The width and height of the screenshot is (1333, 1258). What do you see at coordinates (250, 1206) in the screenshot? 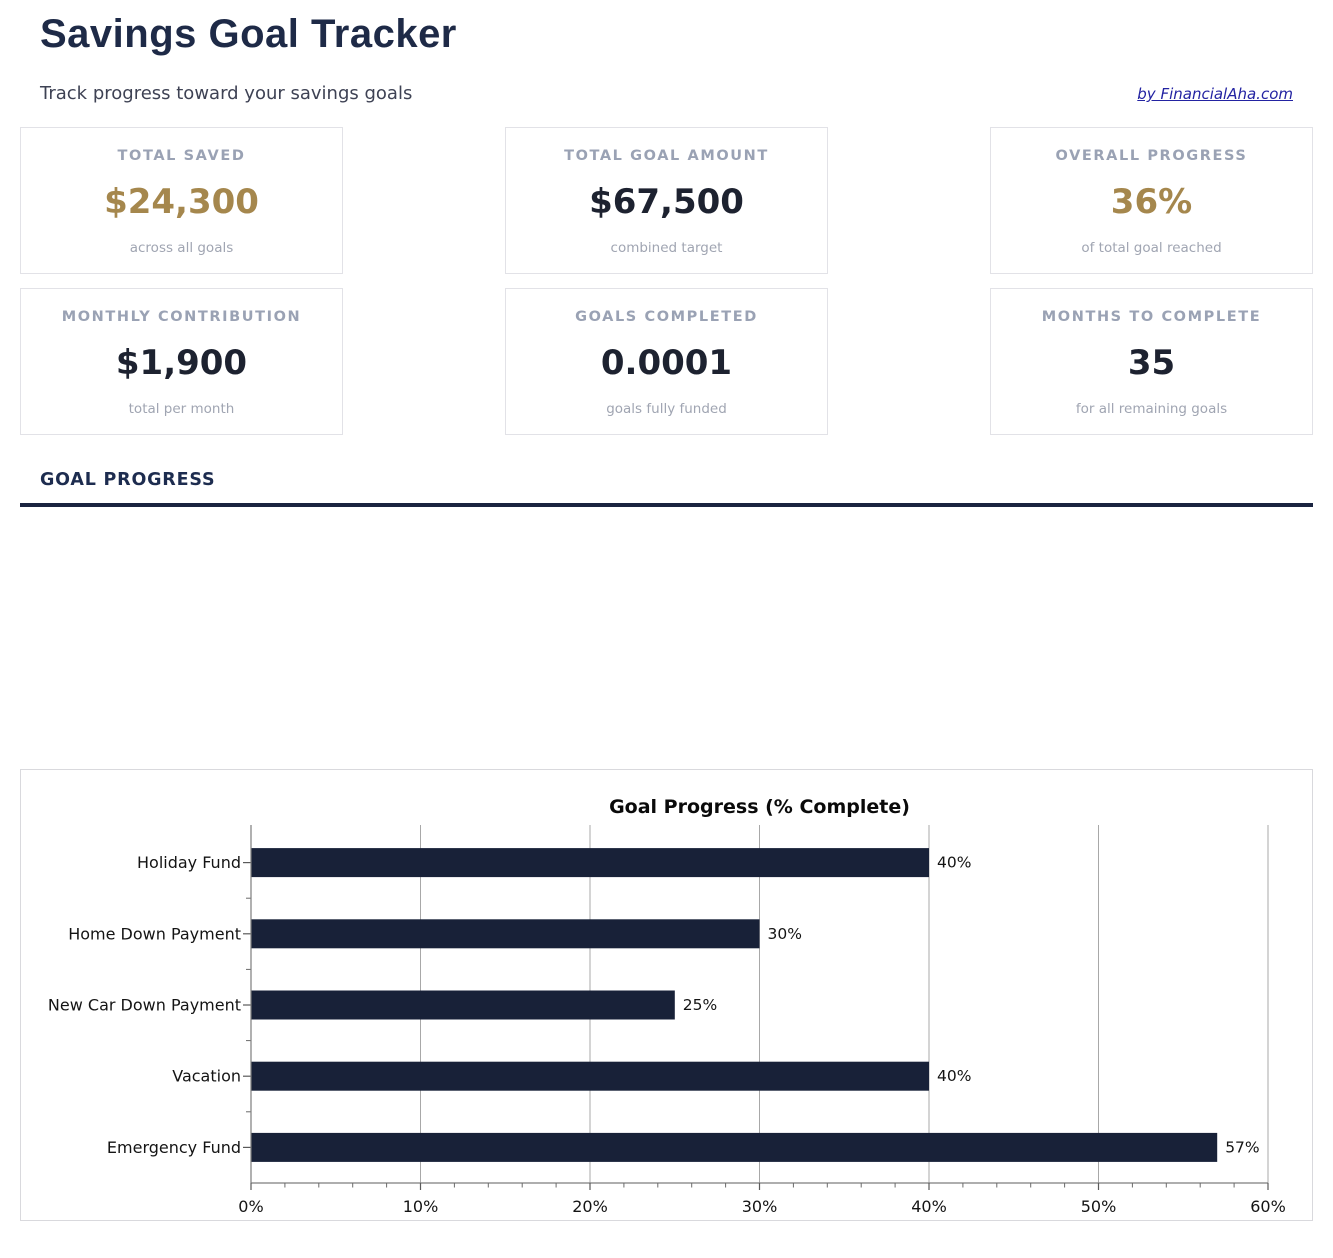
I see `svg-text: 0%` at bounding box center [250, 1206].